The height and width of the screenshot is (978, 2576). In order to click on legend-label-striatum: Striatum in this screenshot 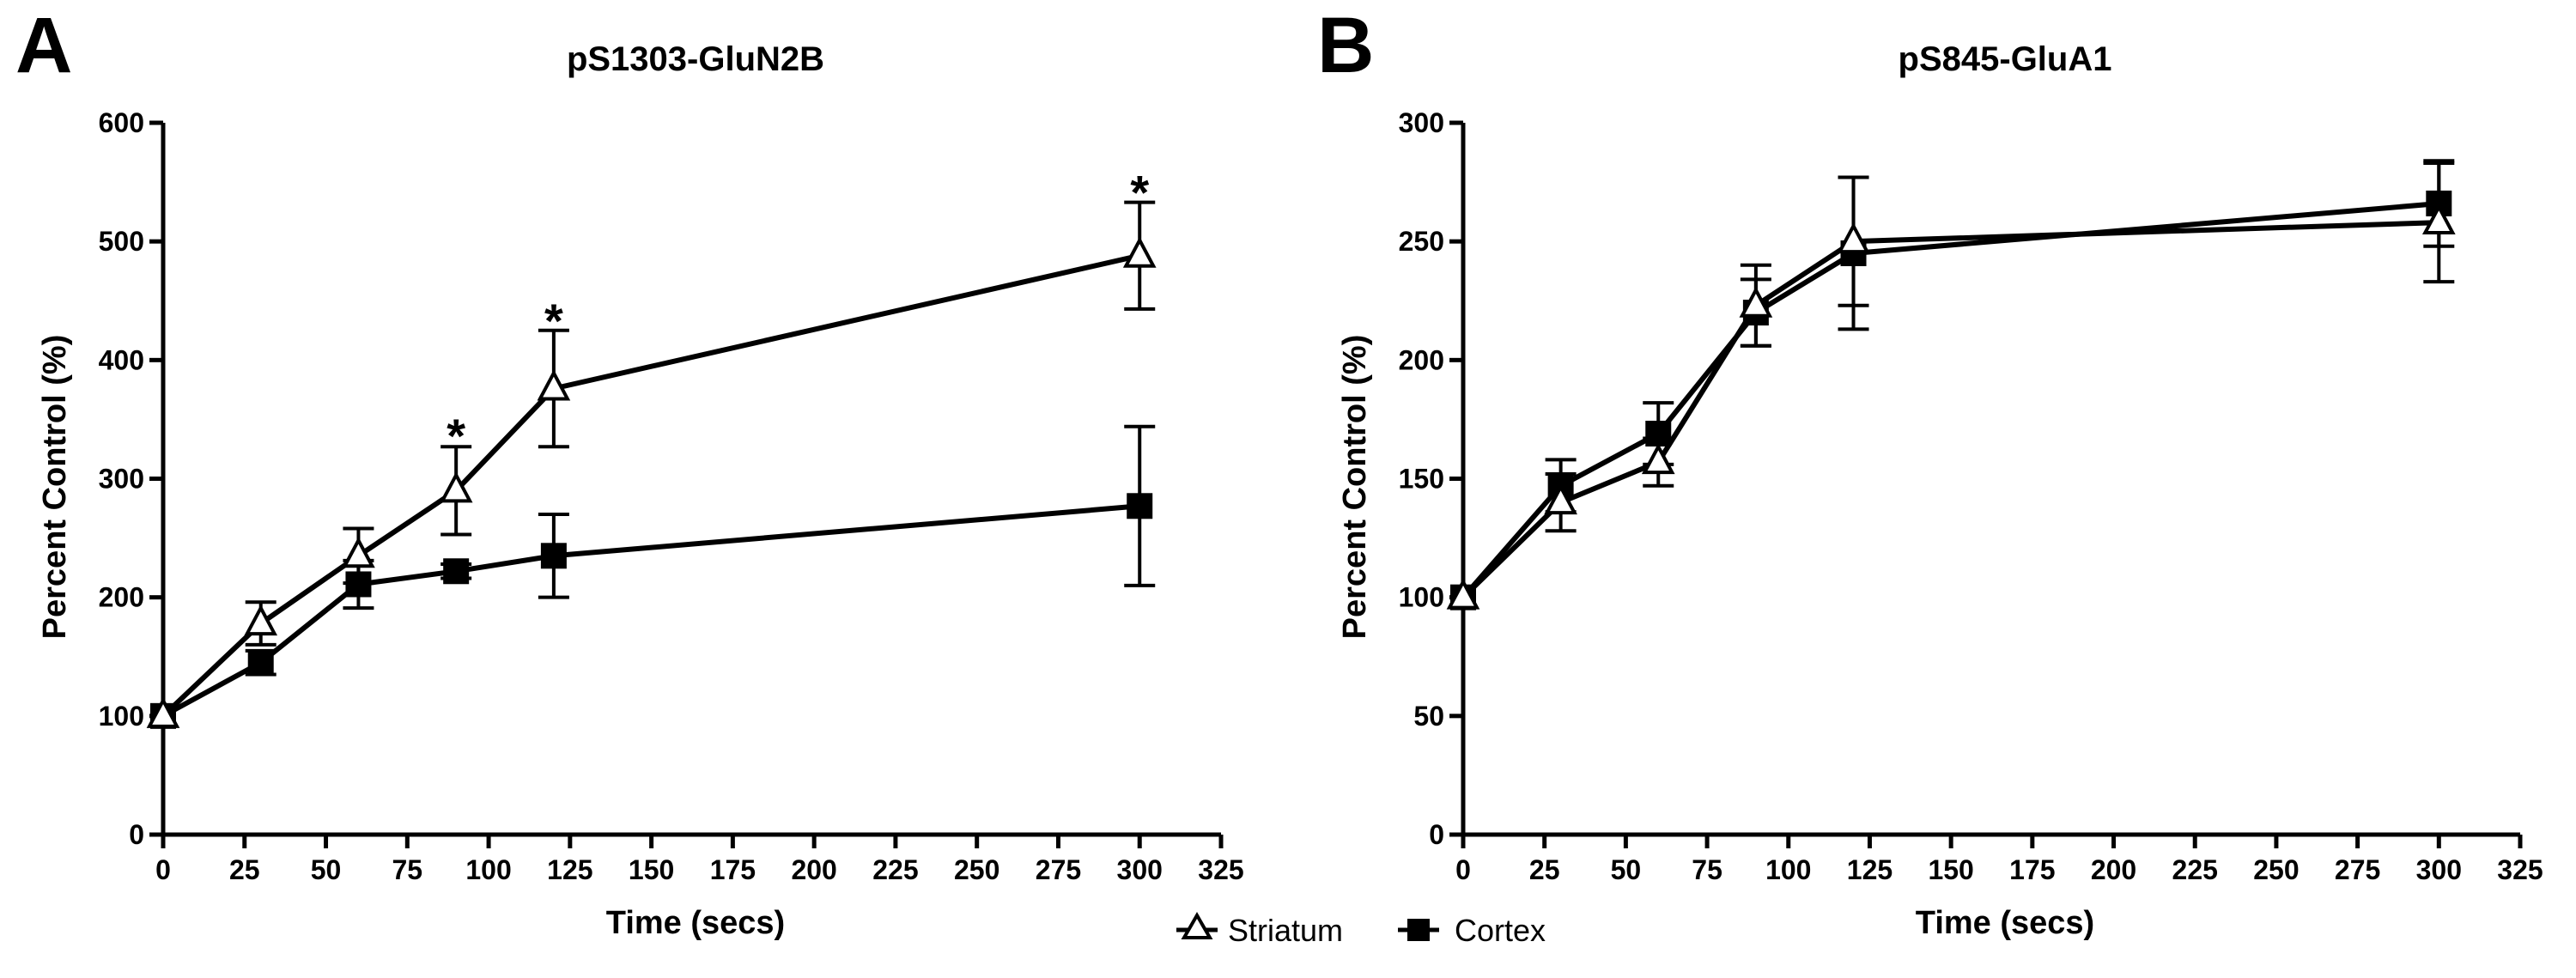, I will do `click(1286, 930)`.